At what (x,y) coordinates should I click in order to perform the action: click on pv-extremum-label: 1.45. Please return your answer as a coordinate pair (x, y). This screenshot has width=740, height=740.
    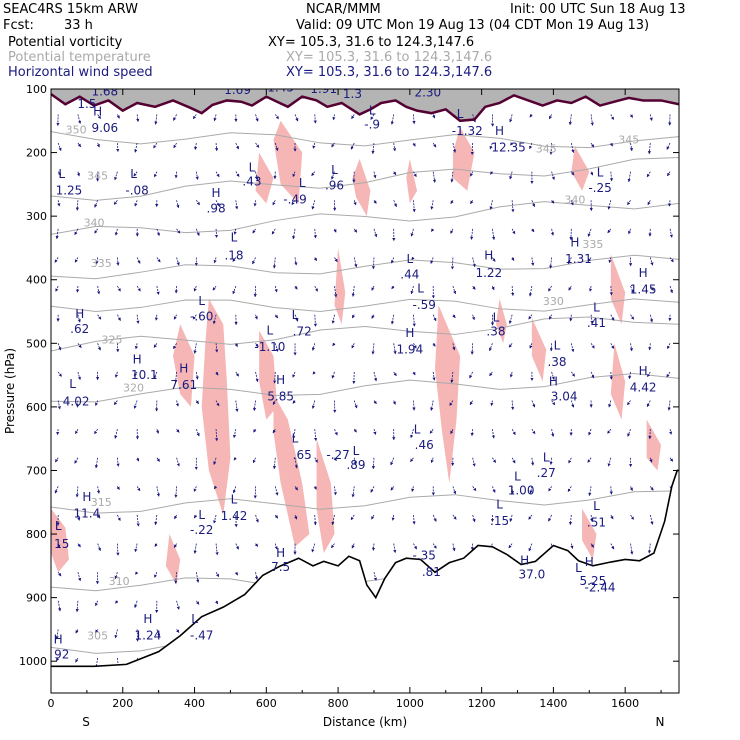
    Looking at the image, I should click on (643, 290).